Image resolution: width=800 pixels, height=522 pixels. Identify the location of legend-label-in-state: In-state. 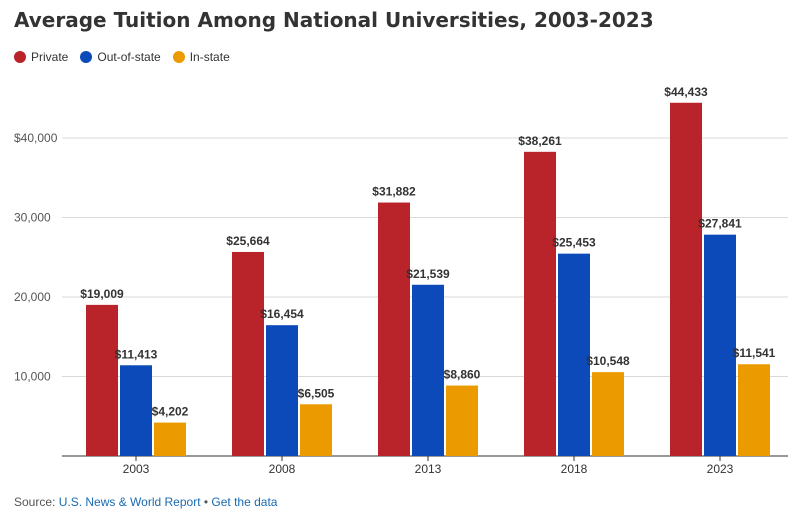
(209, 57).